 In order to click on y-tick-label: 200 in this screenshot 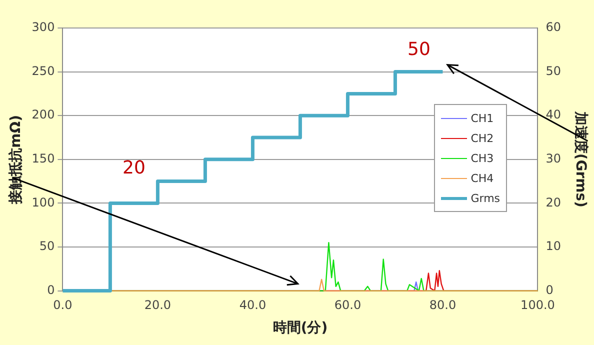, I will do `click(43, 115)`.